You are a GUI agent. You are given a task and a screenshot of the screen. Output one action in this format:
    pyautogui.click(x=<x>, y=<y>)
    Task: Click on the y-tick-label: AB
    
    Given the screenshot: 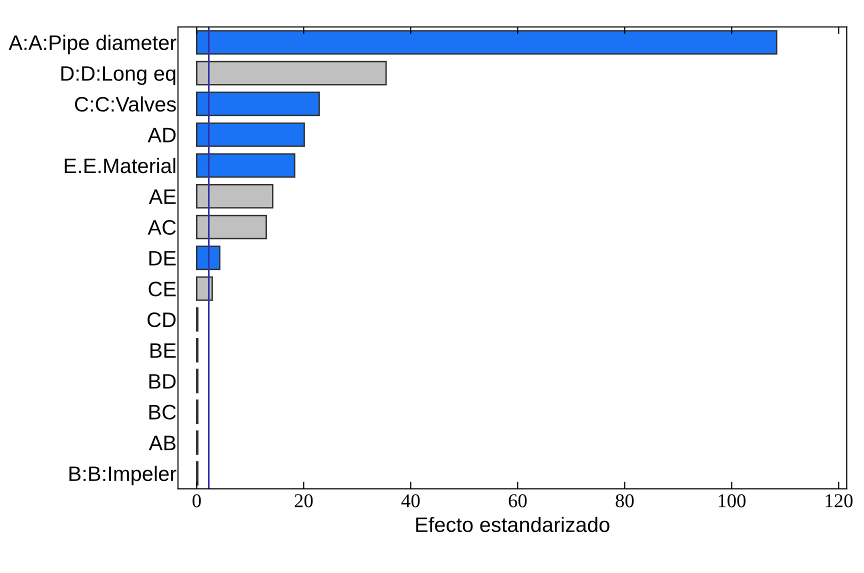 What is the action you would take?
    pyautogui.click(x=162, y=443)
    